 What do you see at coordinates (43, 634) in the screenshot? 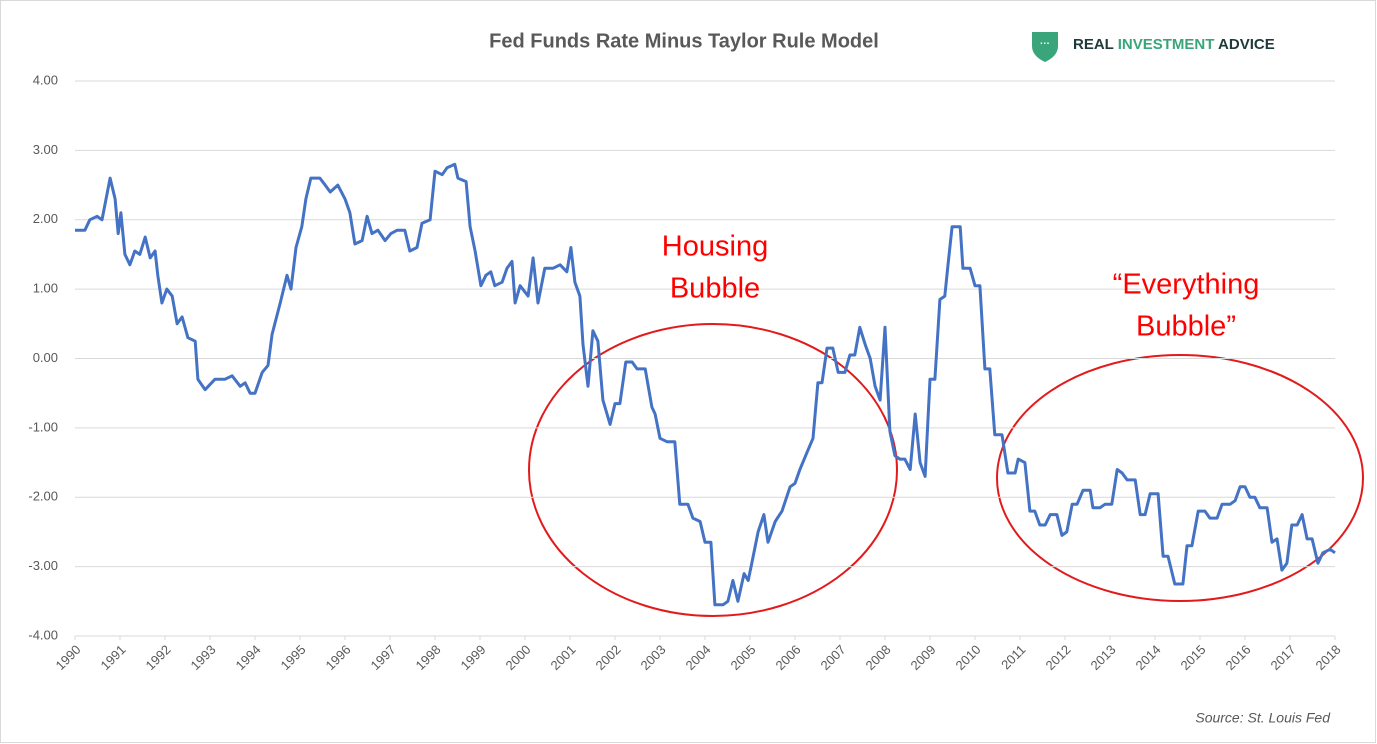
I see `y-tick-label: -4.00` at bounding box center [43, 634].